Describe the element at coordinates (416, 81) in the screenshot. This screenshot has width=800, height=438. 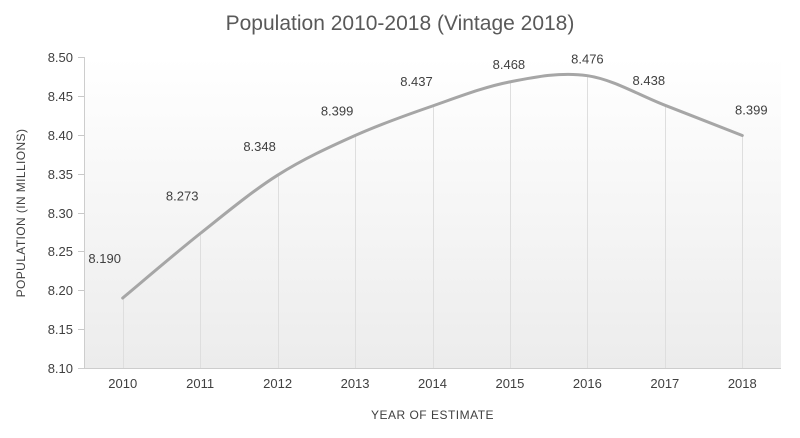
I see `data-point-label: 8.437` at that location.